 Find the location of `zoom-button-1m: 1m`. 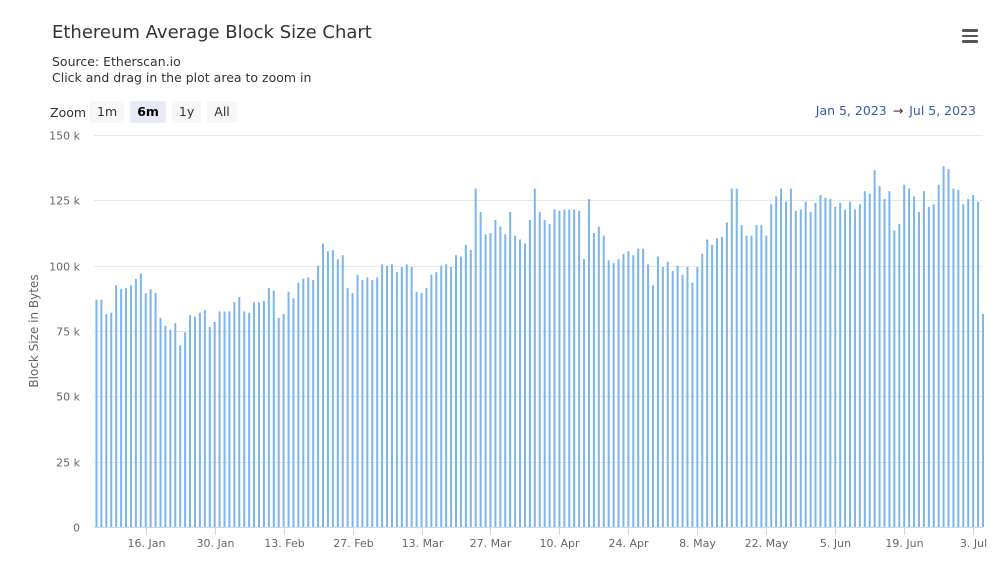

zoom-button-1m: 1m is located at coordinates (107, 112).